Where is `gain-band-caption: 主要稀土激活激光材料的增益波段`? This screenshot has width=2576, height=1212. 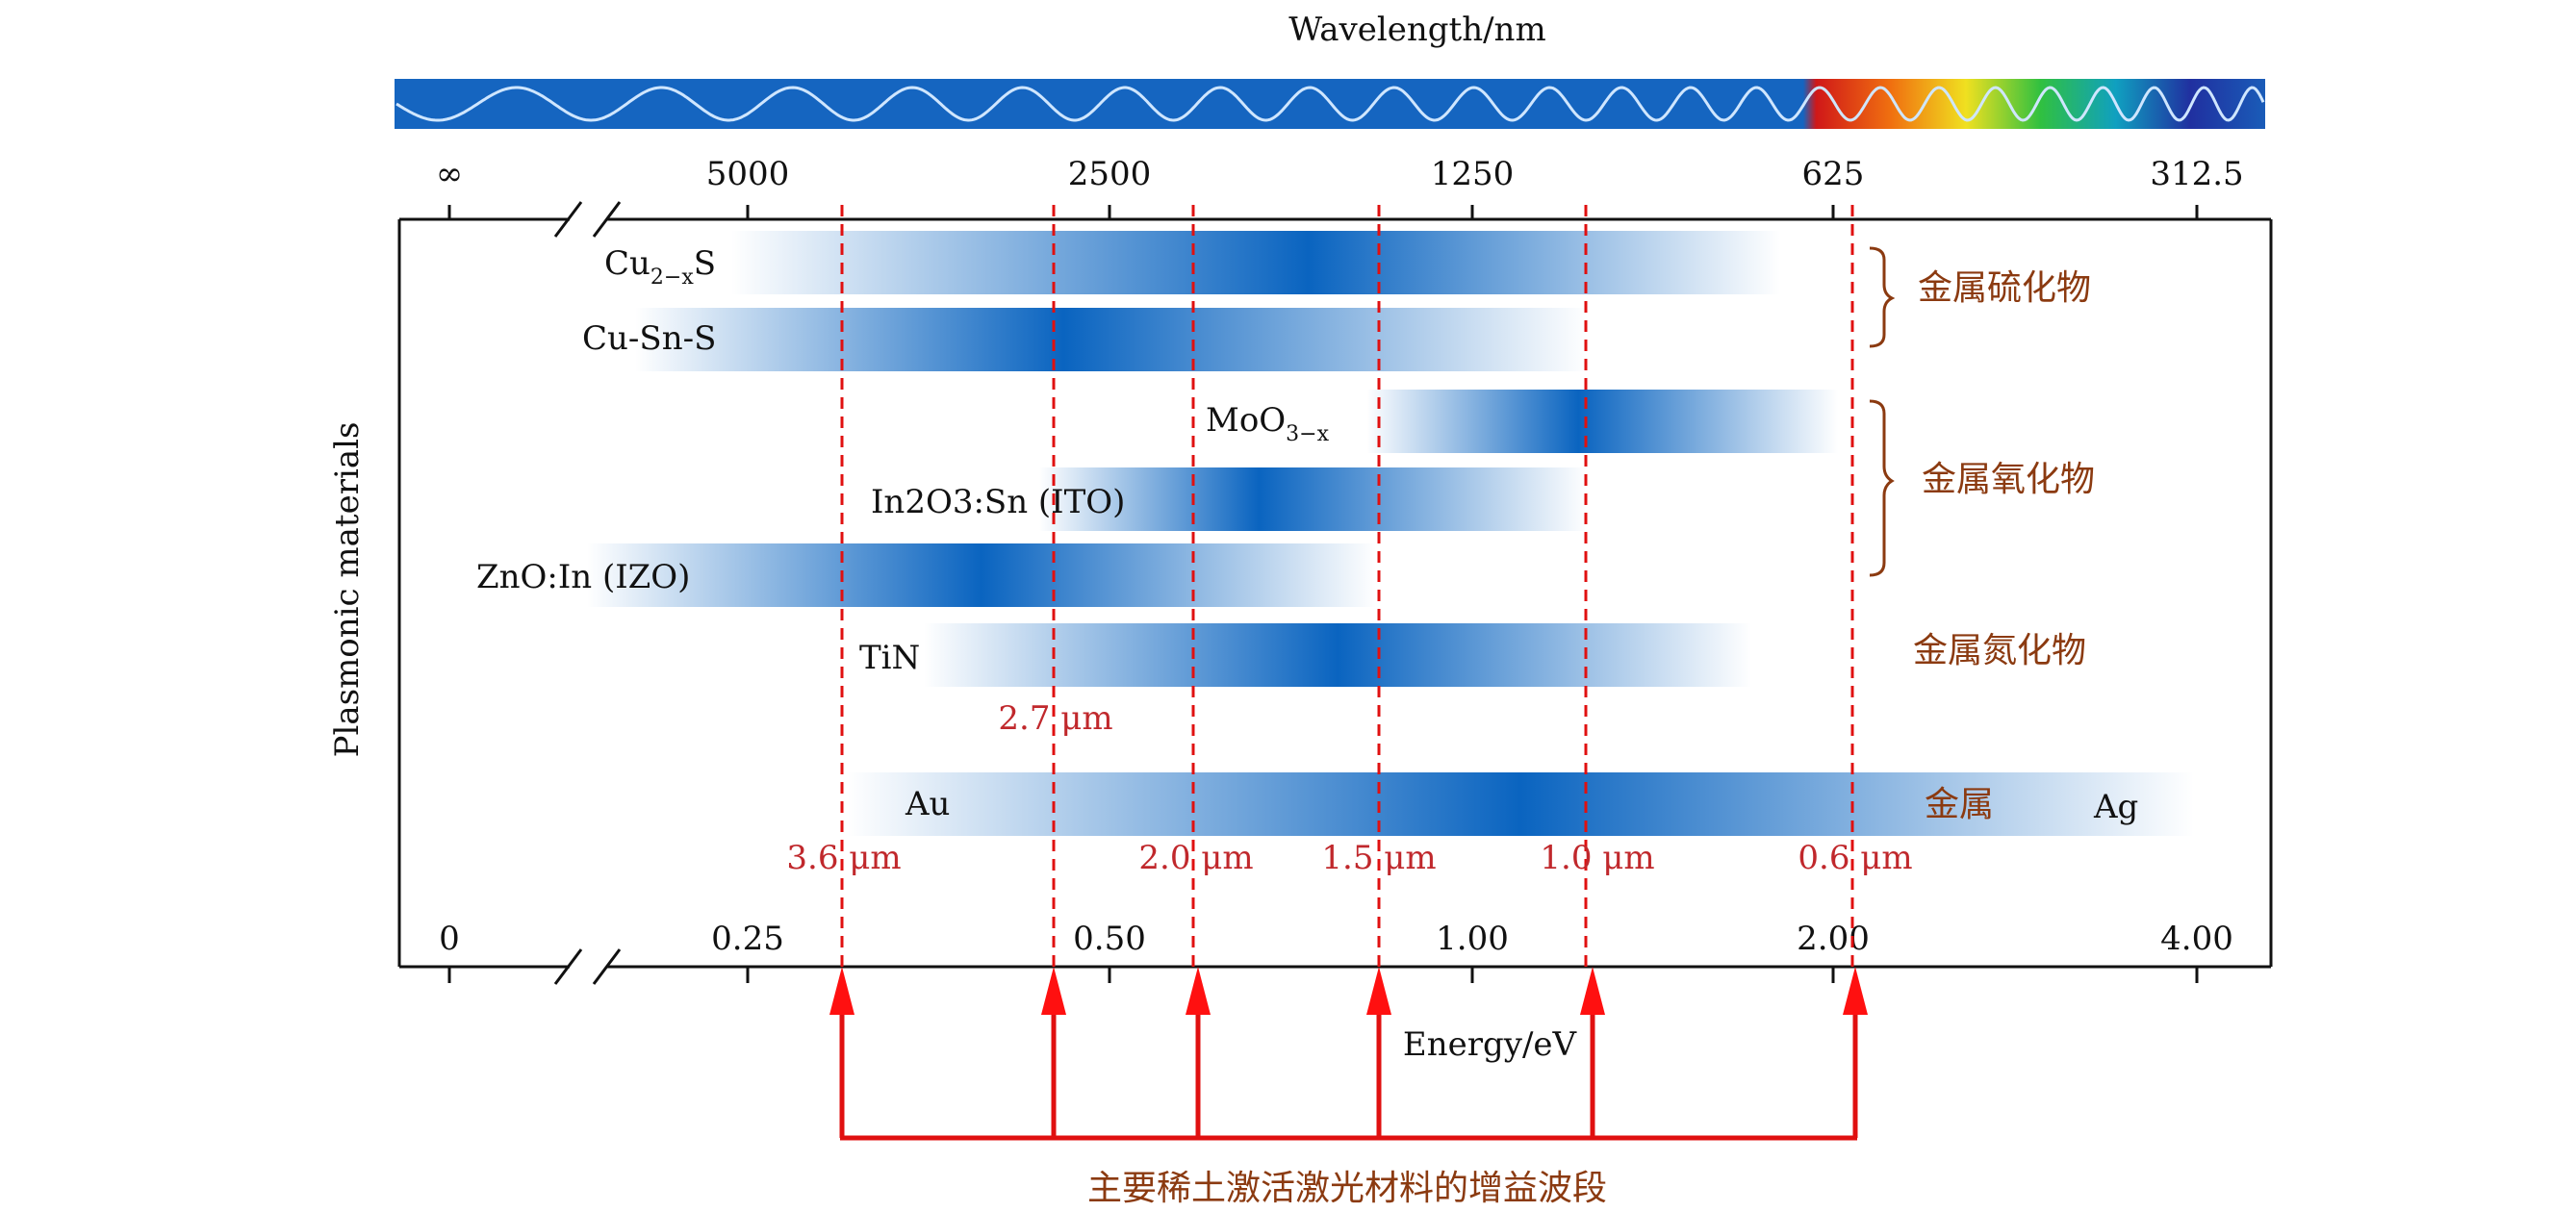 gain-band-caption: 主要稀土激活激光材料的增益波段 is located at coordinates (1347, 1188).